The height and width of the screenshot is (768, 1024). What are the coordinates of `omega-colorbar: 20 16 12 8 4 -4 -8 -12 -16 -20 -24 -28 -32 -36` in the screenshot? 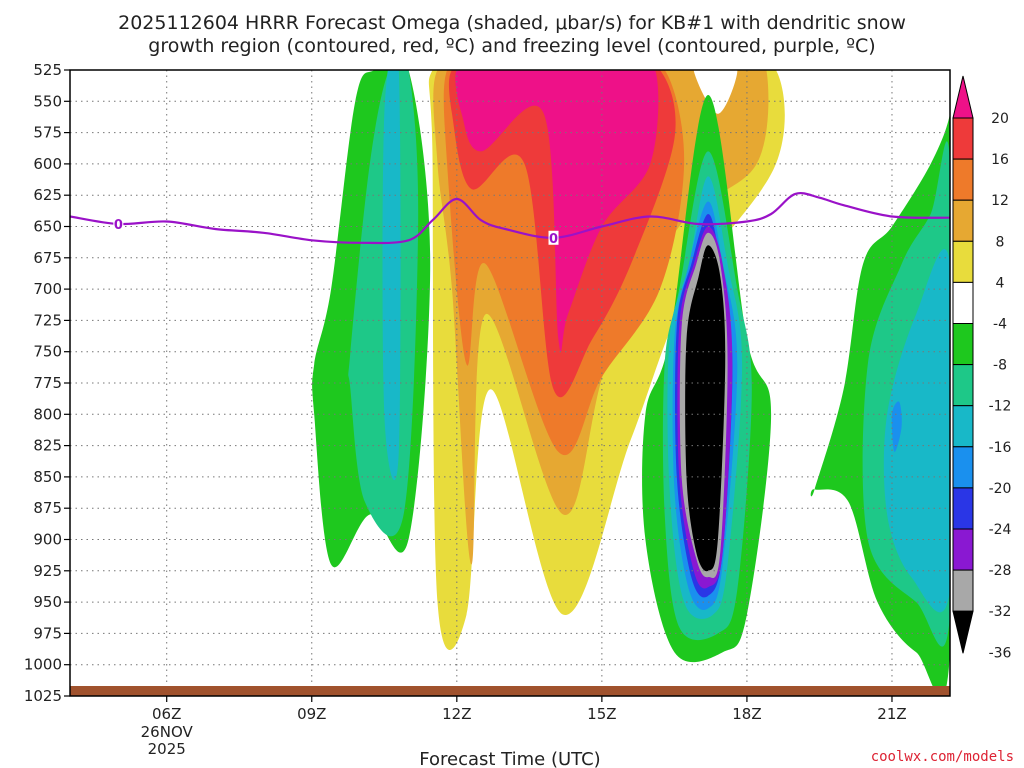 It's located at (982, 368).